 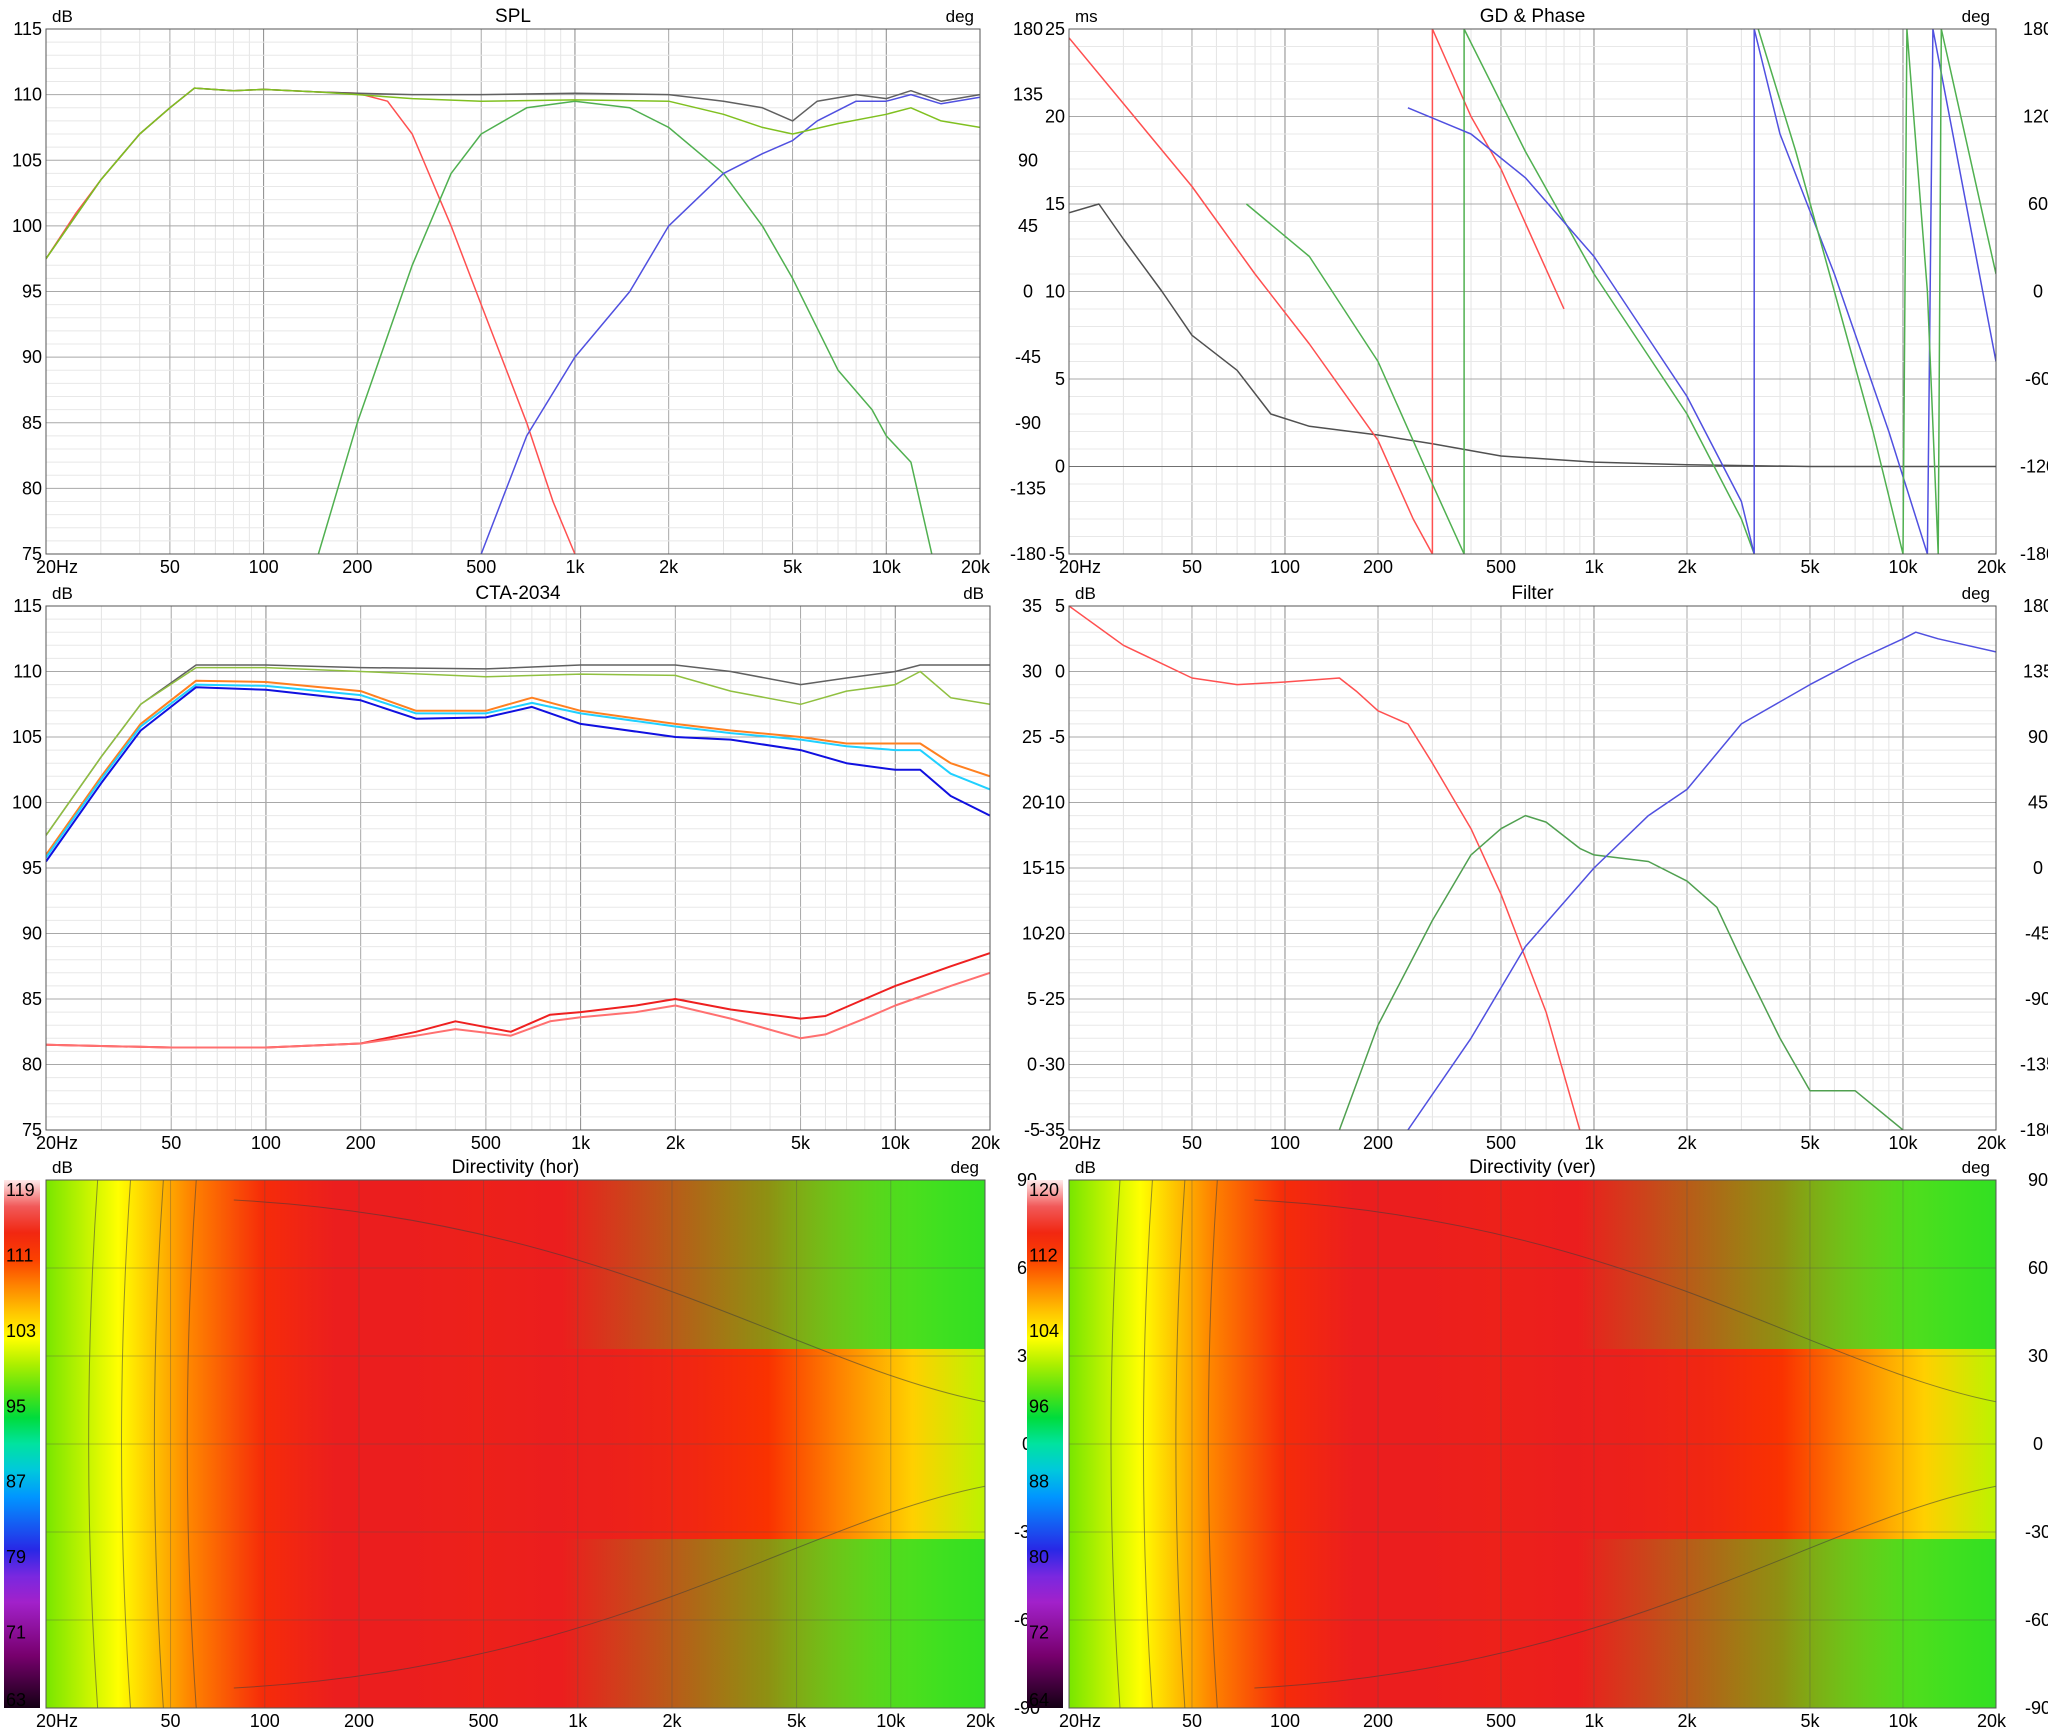 What do you see at coordinates (1052, 1065) in the screenshot?
I see `filter-y-tick-label: -30` at bounding box center [1052, 1065].